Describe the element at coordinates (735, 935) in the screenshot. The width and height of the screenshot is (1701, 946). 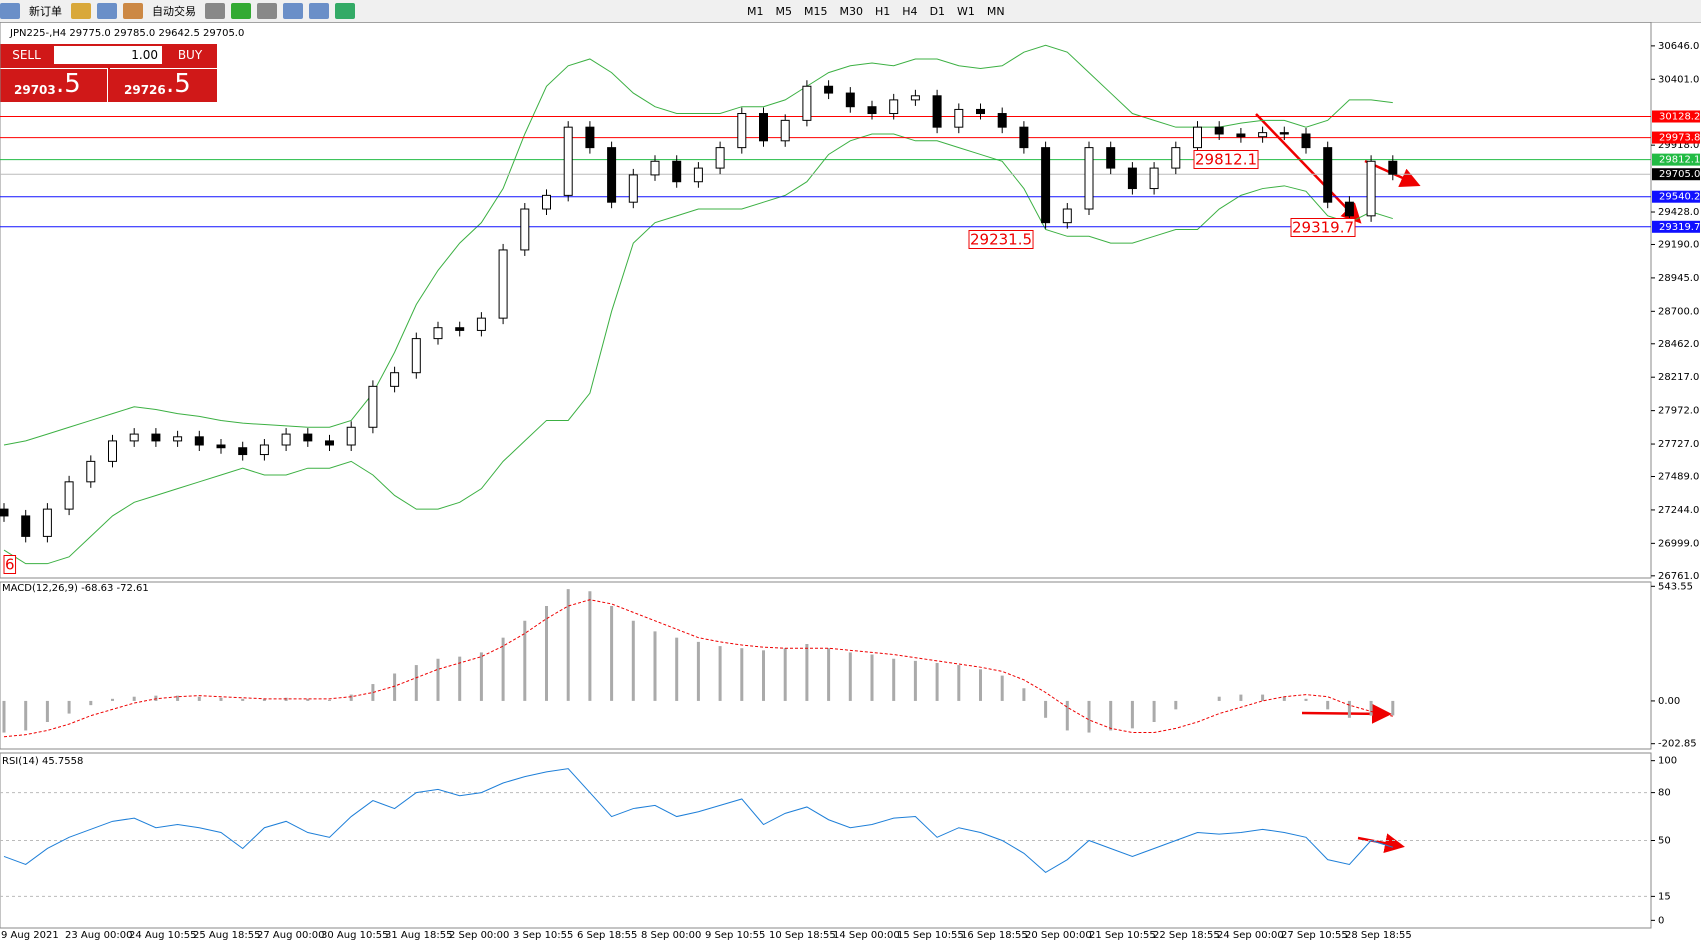
I see `x-tick-label: 9 Sep 10:55` at that location.